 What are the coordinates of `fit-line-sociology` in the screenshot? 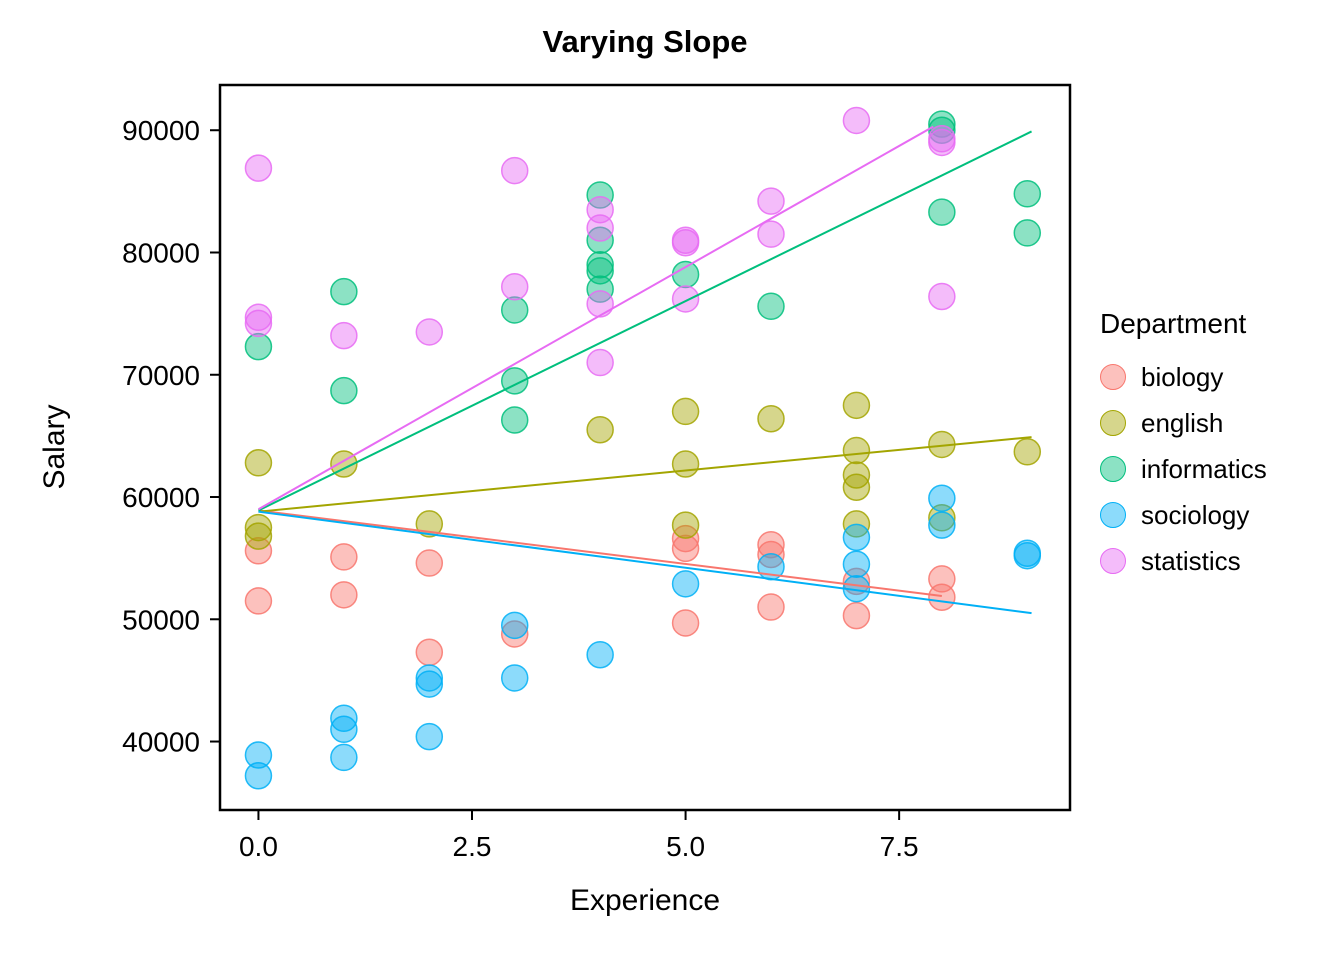 It's located at (645, 562).